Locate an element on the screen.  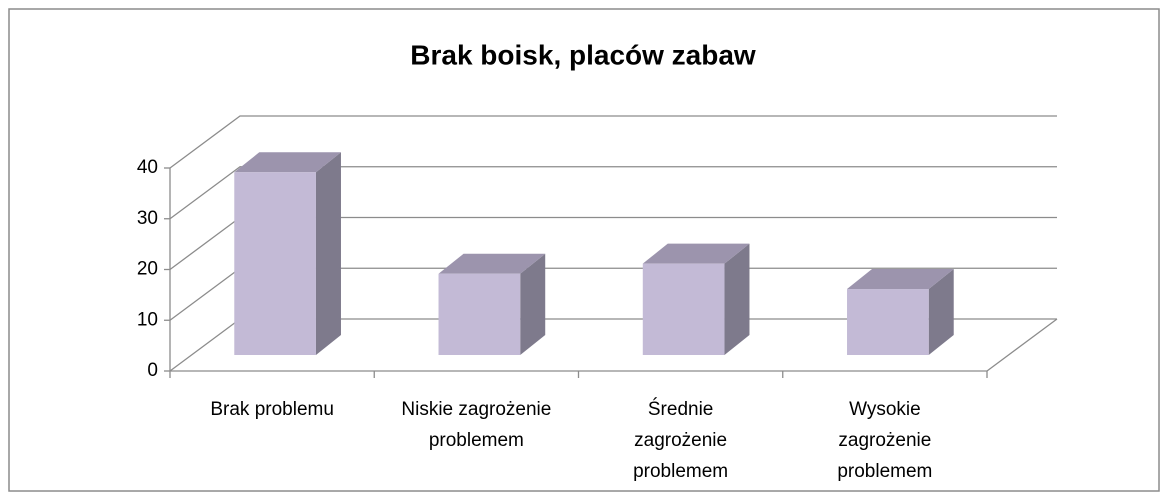
y-tick-label: 10 is located at coordinates (147, 319).